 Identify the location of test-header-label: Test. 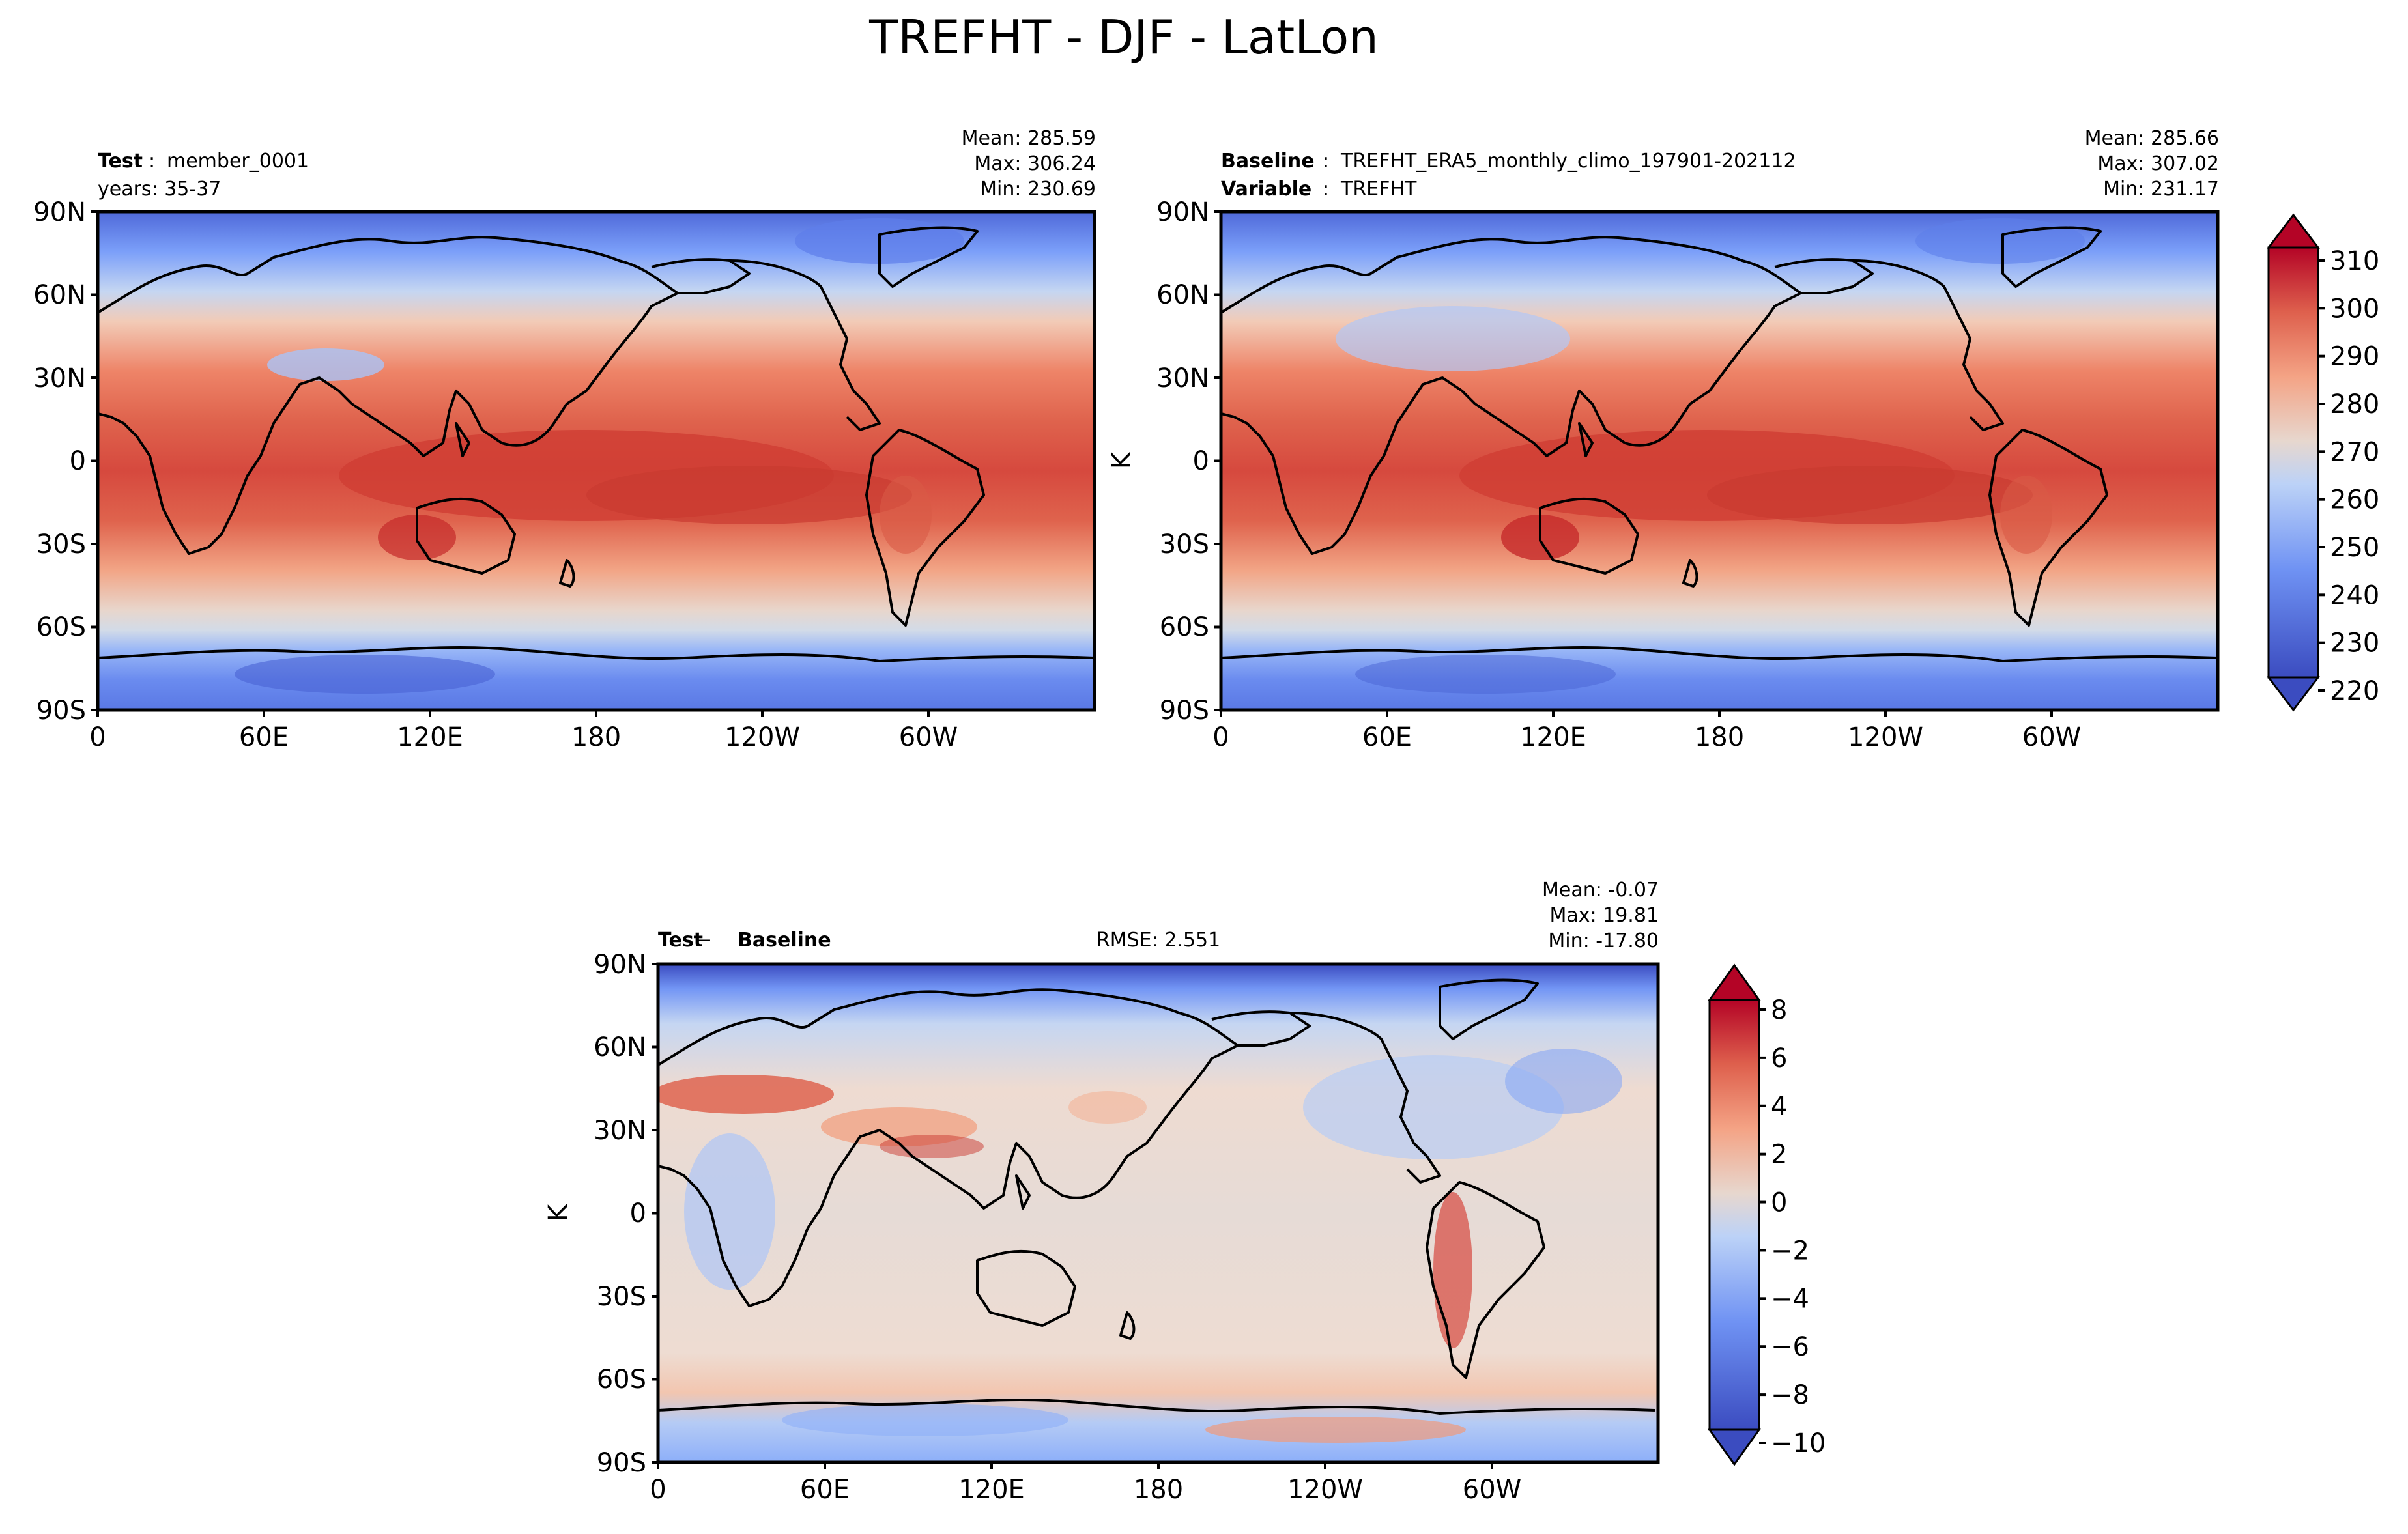
(120, 161).